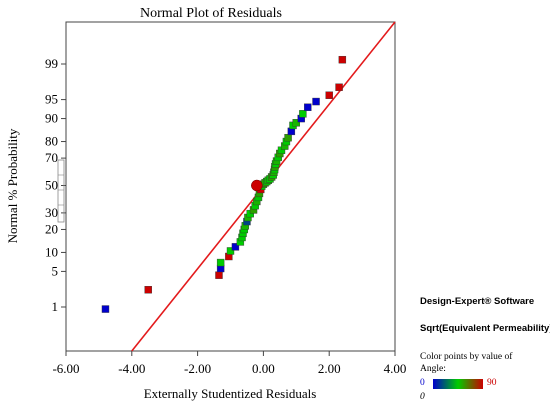  Describe the element at coordinates (51, 99) in the screenshot. I see `y-tick-label: 95` at that location.